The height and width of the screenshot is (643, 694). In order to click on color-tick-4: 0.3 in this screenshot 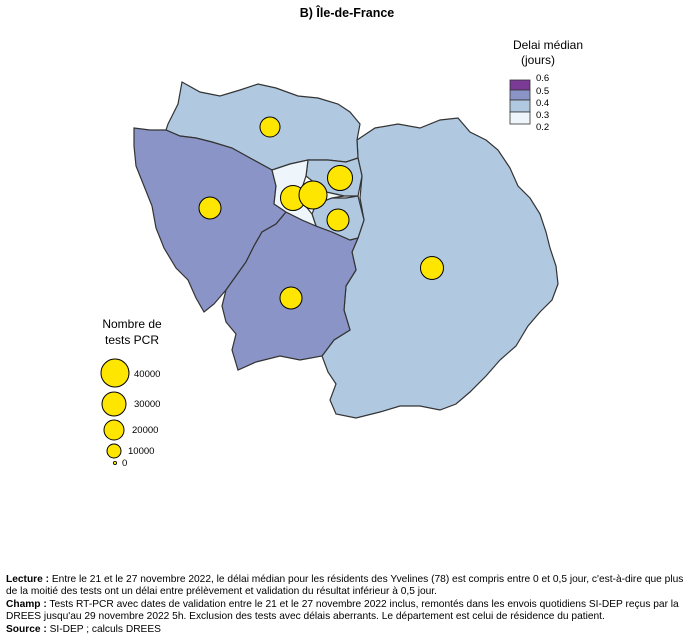, I will do `click(542, 115)`.